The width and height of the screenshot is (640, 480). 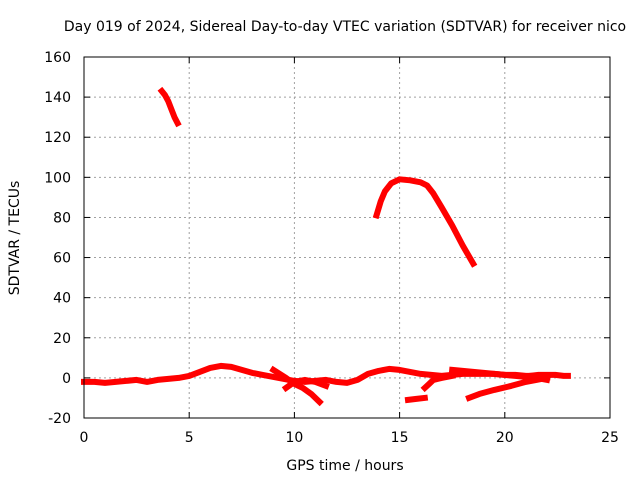 What do you see at coordinates (400, 438) in the screenshot?
I see `x-tick-label: 15` at bounding box center [400, 438].